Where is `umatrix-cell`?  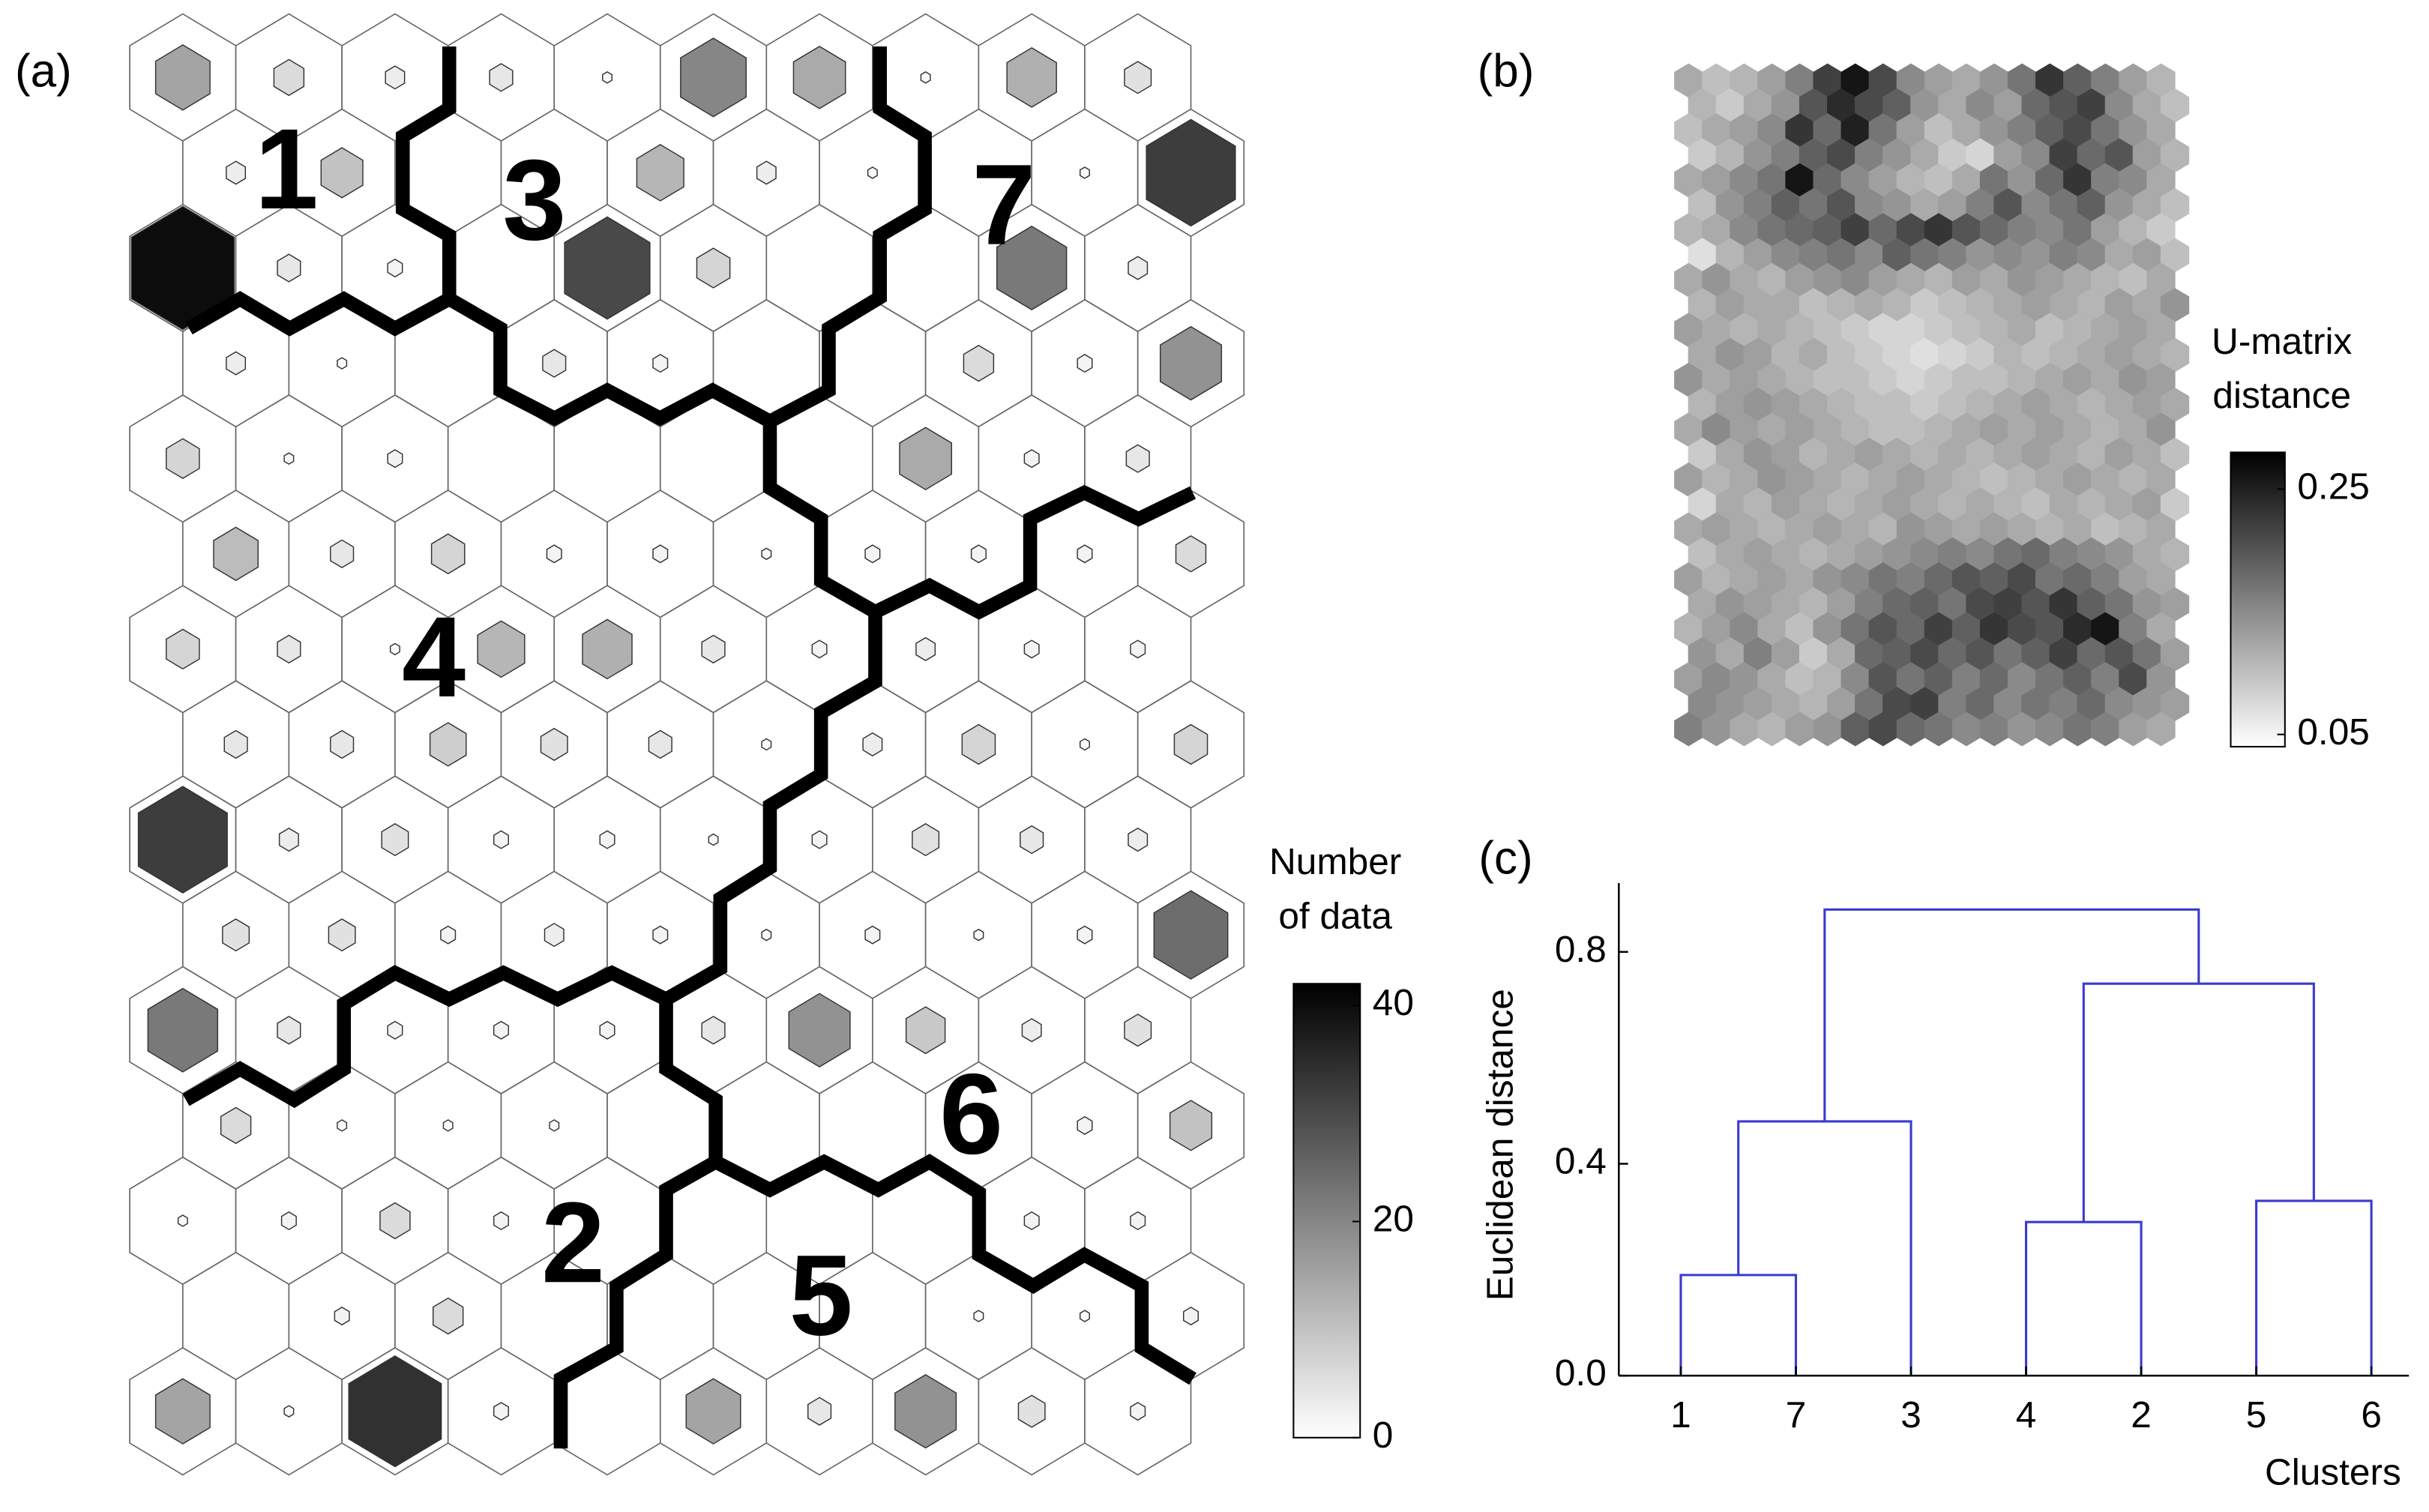 umatrix-cell is located at coordinates (2161, 729).